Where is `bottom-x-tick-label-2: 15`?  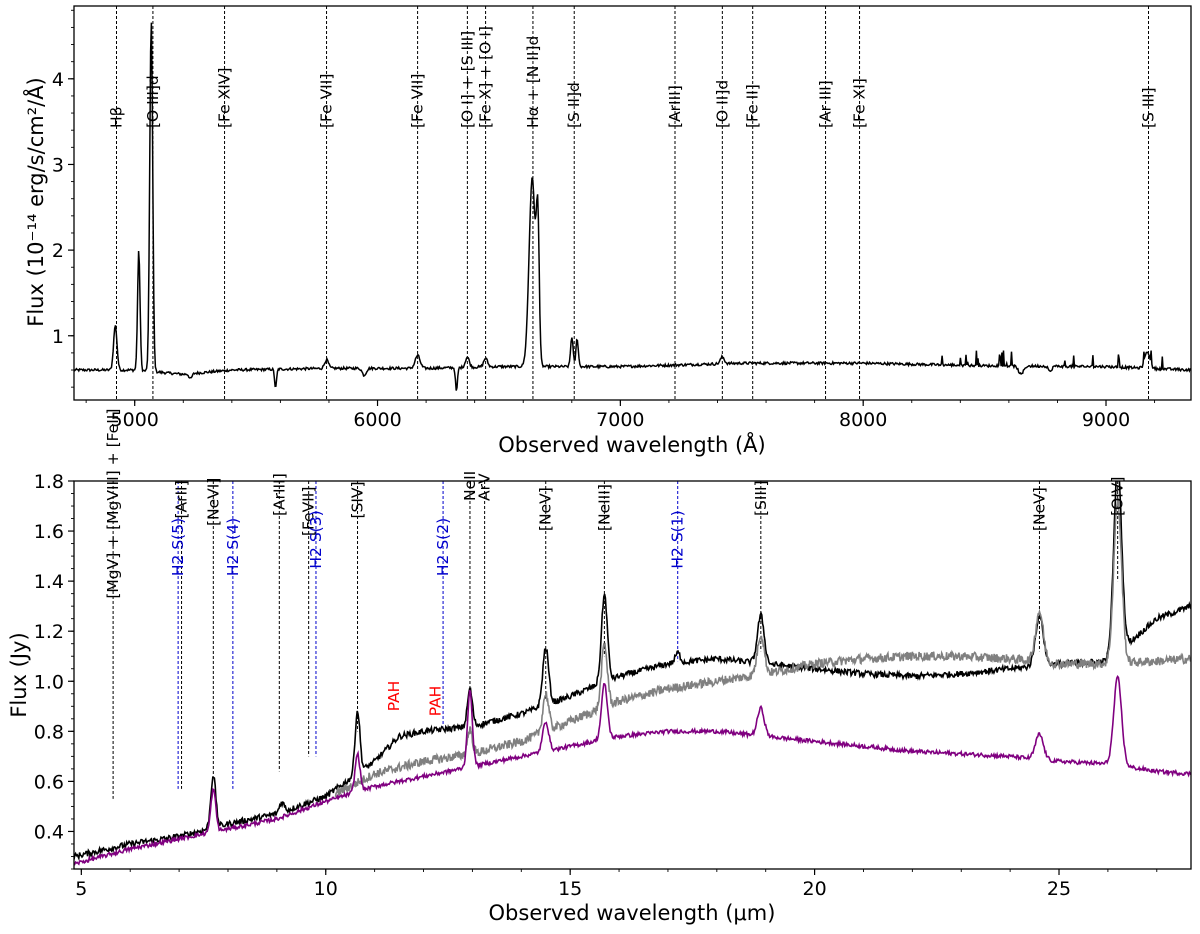
bottom-x-tick-label-2: 15 is located at coordinates (570, 889).